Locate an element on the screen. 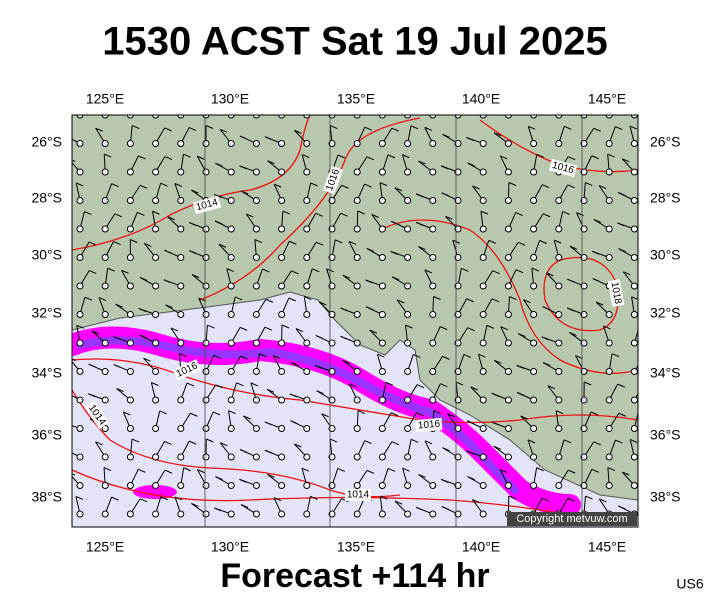 The width and height of the screenshot is (711, 600). longitude-label-top: 135°E is located at coordinates (356, 99).